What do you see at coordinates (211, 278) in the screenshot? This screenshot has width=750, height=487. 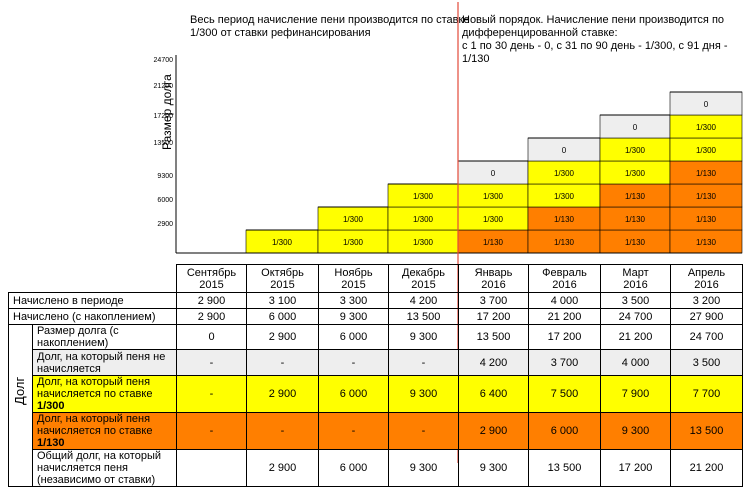 I see `table-month-header: Сентябрь 2015` at bounding box center [211, 278].